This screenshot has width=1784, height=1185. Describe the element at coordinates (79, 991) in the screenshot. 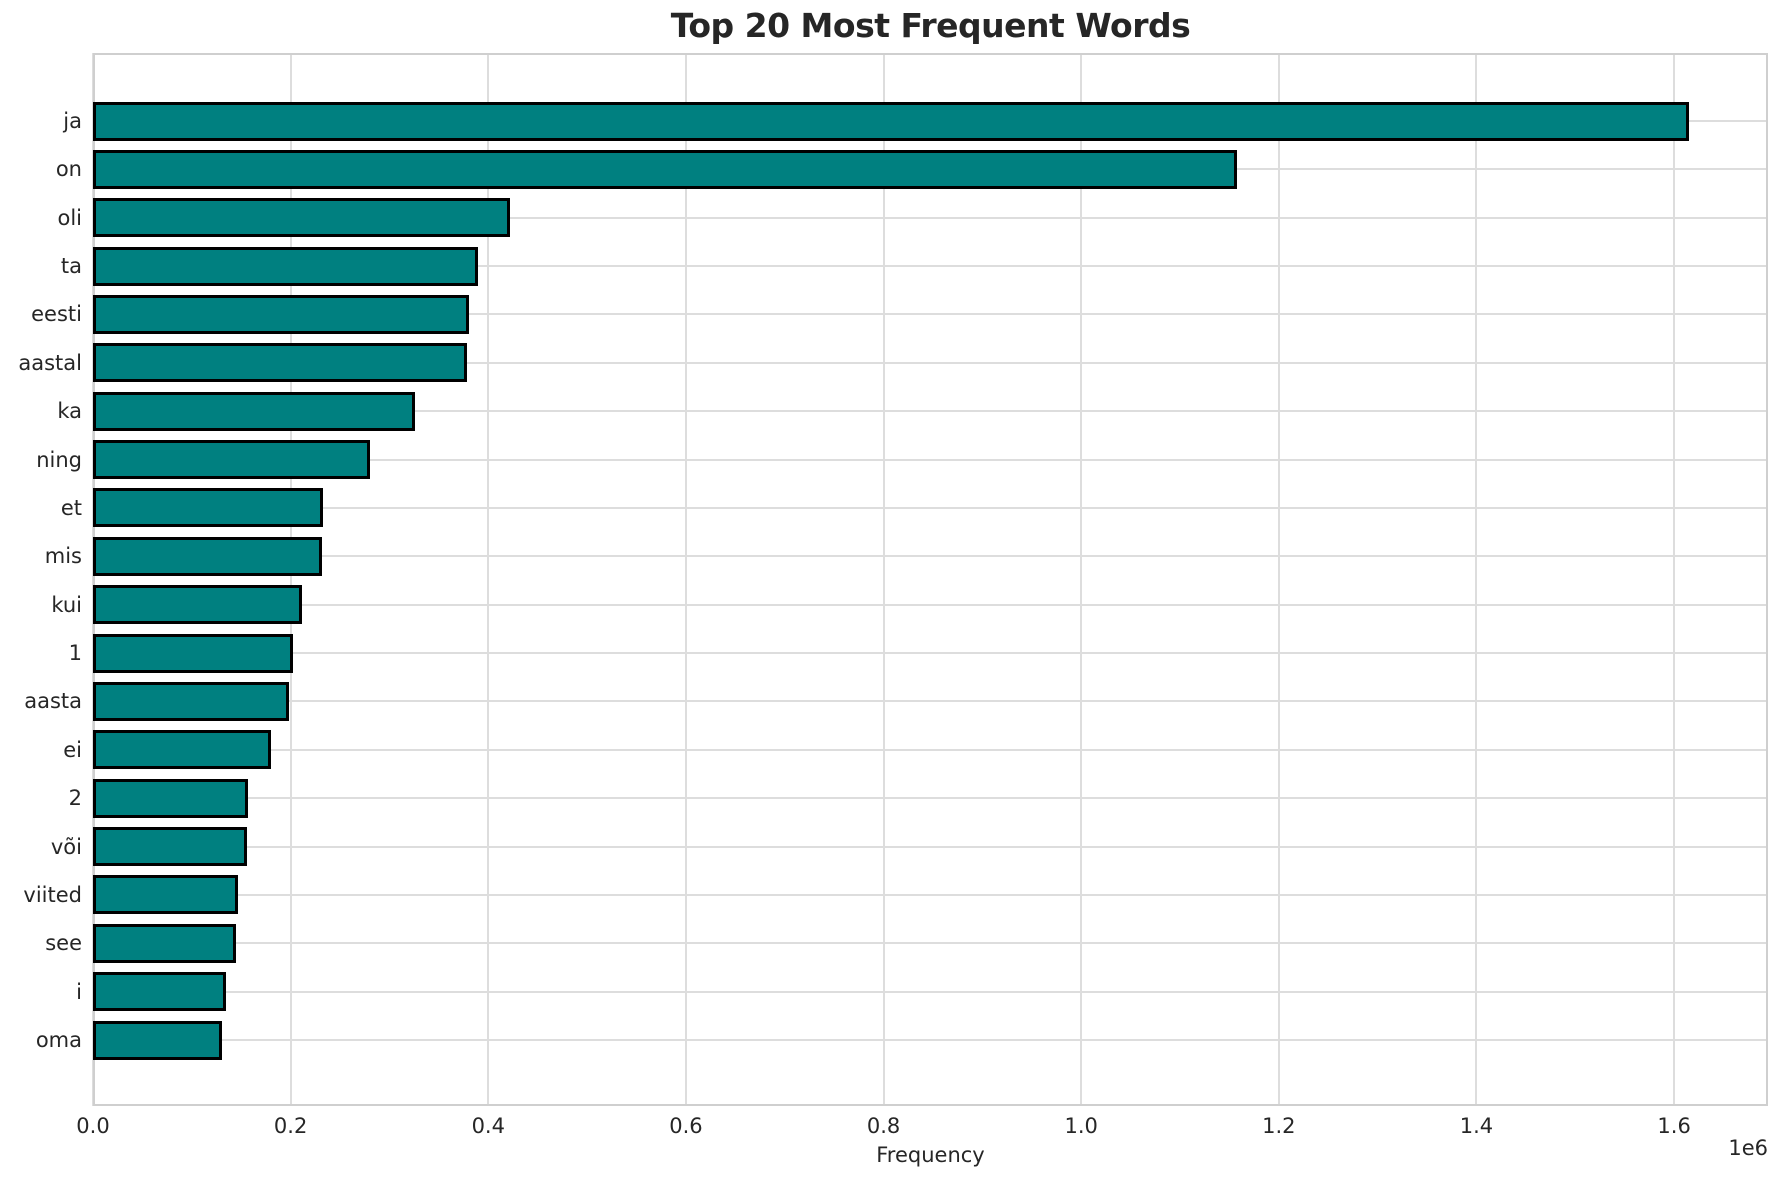

I see `y-tick-label-i: i` at that location.